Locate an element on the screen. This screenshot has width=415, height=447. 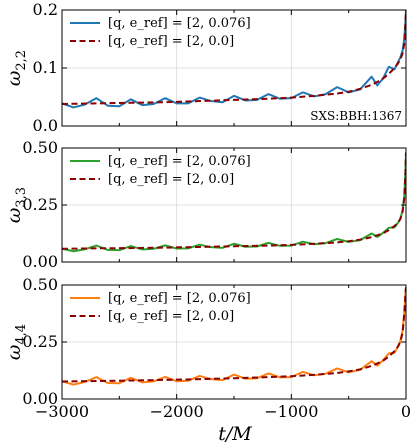
y-axis-label-sub: 4,4 is located at coordinates (21, 334).